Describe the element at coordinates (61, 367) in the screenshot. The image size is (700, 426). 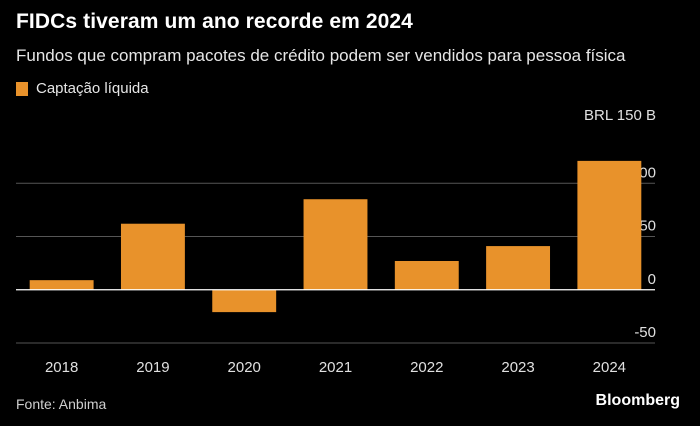
I see `x-tick-label: 2018` at that location.